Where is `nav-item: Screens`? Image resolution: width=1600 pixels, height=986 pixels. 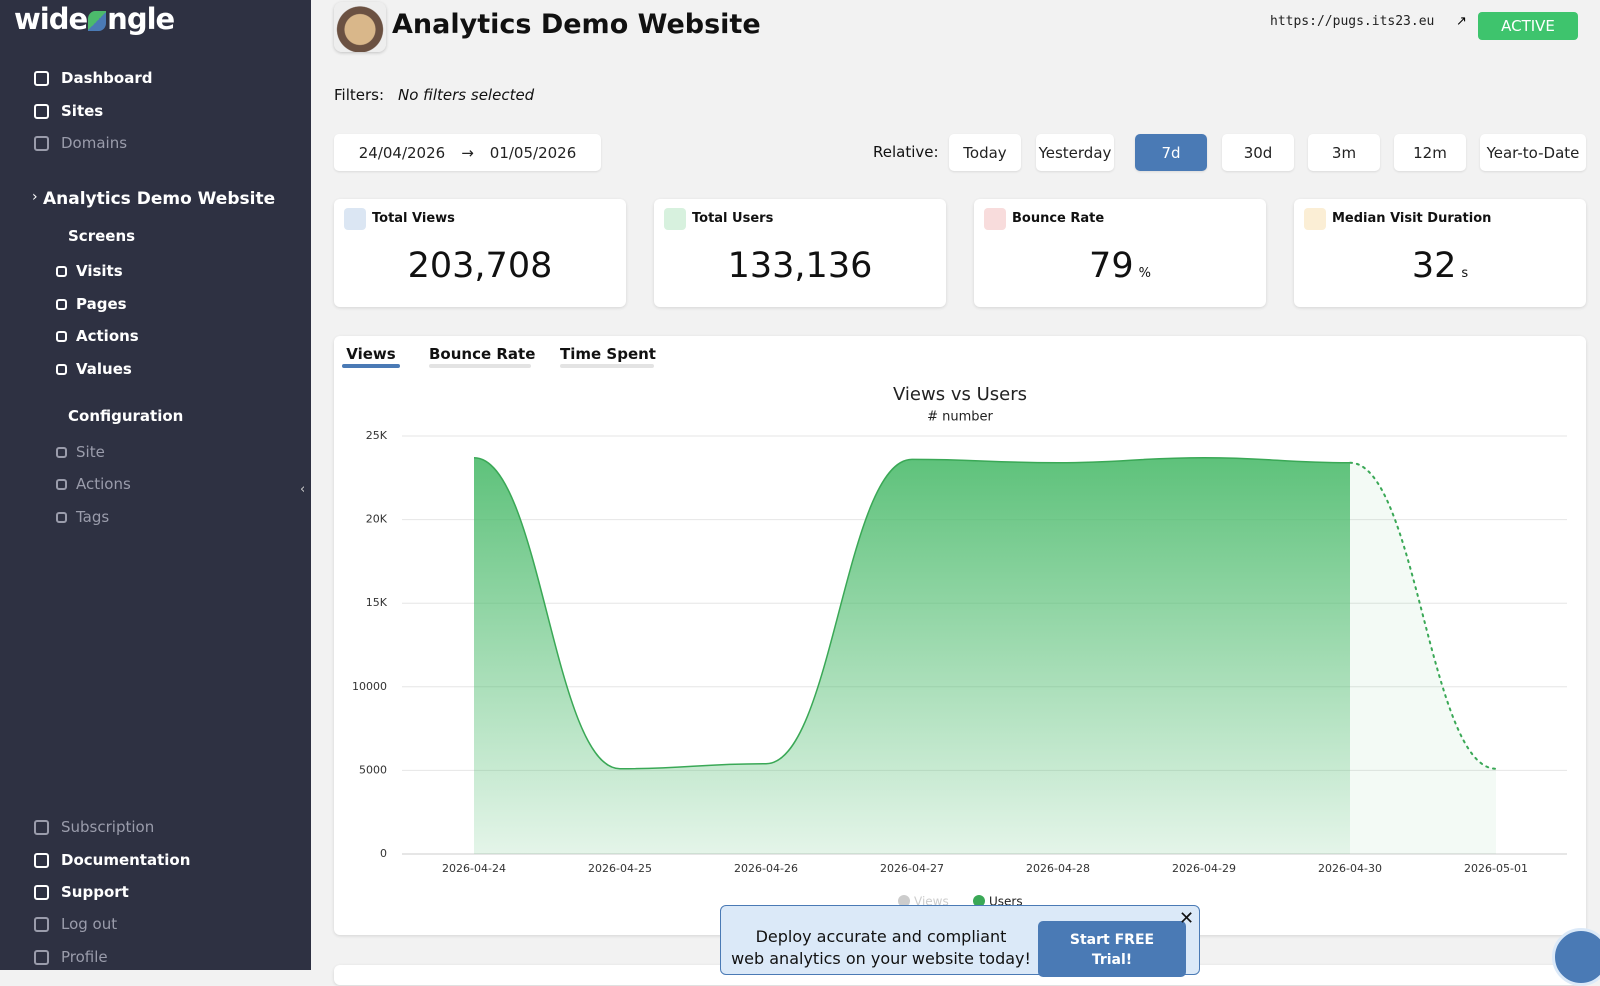
nav-item: Screens is located at coordinates (102, 236).